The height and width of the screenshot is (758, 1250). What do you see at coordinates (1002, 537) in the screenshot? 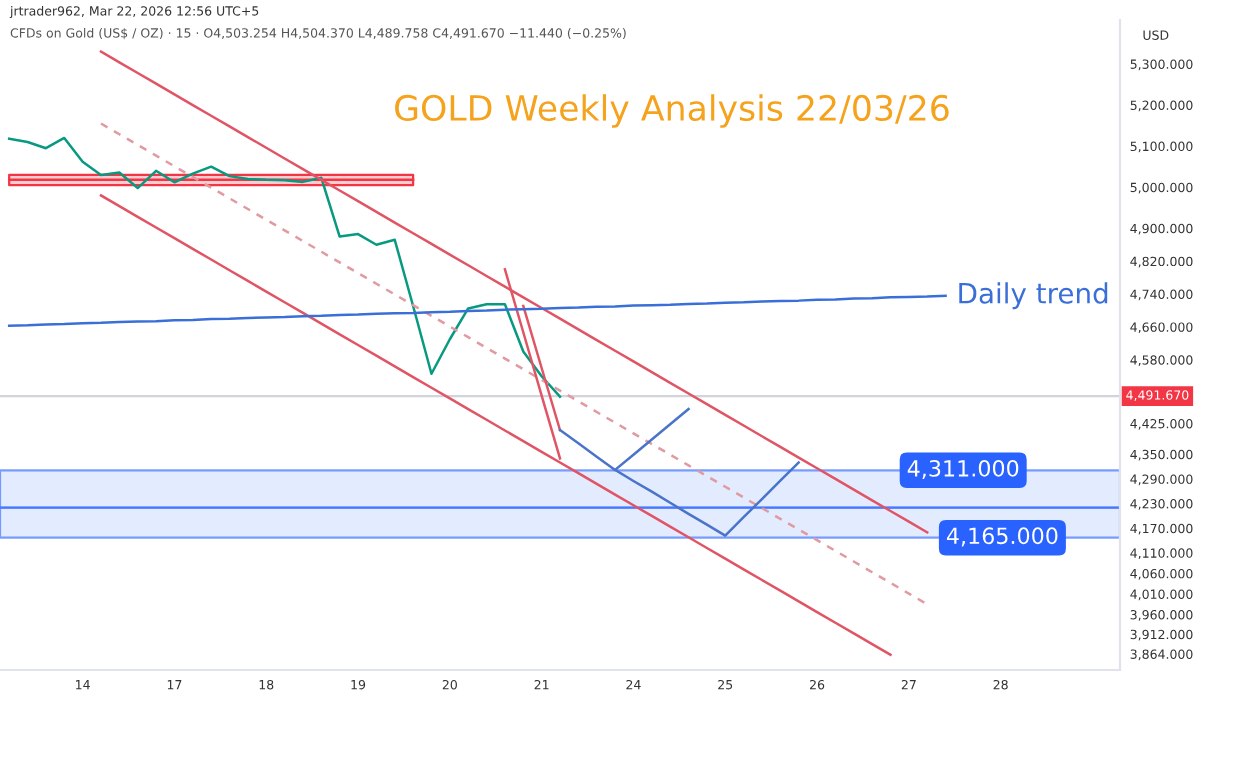
I see `band-label: 4,165.000` at bounding box center [1002, 537].